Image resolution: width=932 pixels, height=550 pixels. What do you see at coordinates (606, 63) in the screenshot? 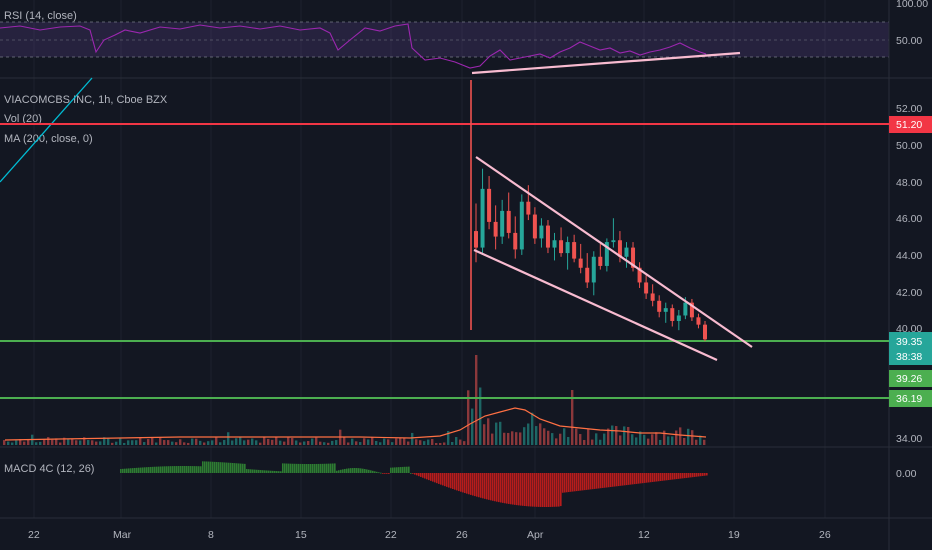
I see `rsi-trendline` at bounding box center [606, 63].